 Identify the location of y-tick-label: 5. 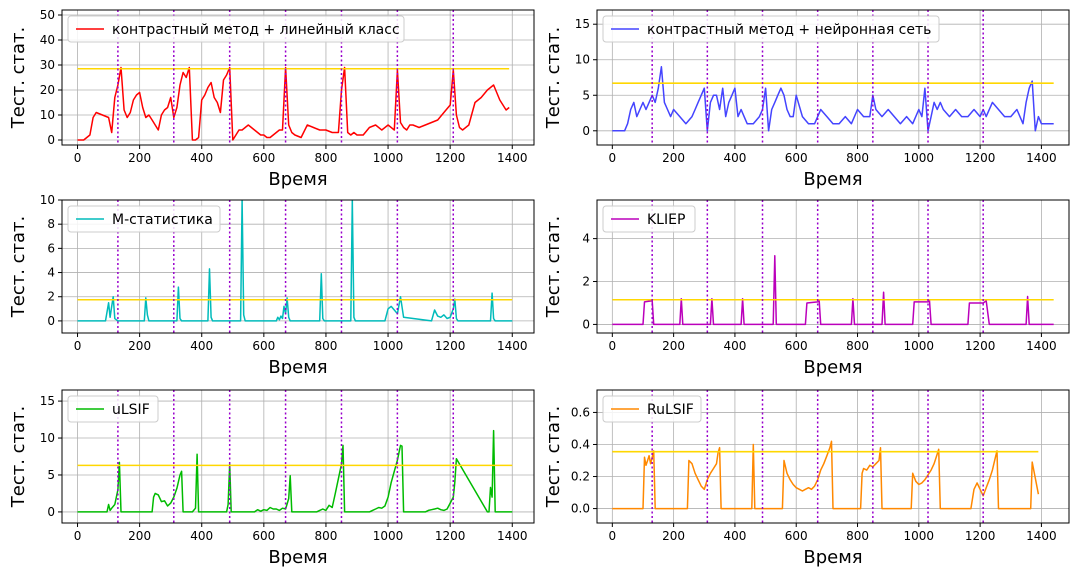
(51, 475).